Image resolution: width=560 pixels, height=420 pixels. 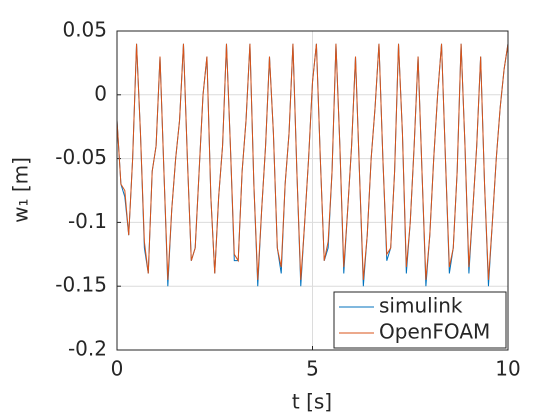 What do you see at coordinates (100, 93) in the screenshot?
I see `y-tick-label: 0` at bounding box center [100, 93].